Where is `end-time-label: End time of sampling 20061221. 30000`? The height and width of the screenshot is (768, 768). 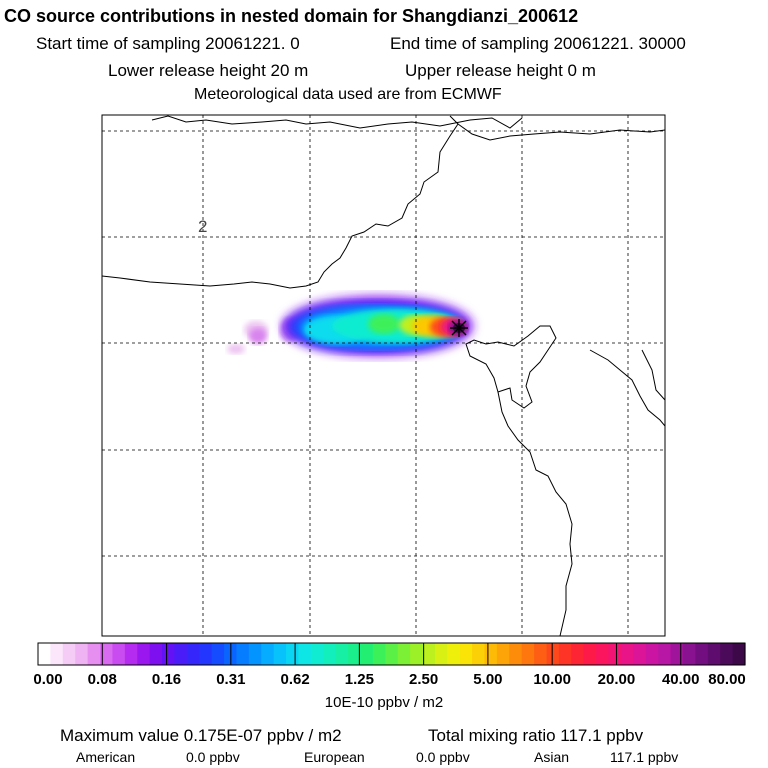 end-time-label: End time of sampling 20061221. 30000 is located at coordinates (538, 43).